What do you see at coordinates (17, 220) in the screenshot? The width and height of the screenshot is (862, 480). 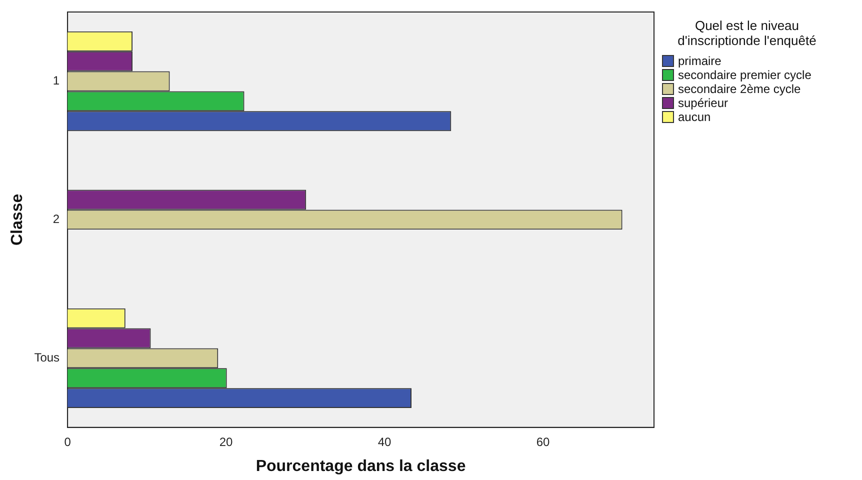 I see `y-axis-title: Classe` at bounding box center [17, 220].